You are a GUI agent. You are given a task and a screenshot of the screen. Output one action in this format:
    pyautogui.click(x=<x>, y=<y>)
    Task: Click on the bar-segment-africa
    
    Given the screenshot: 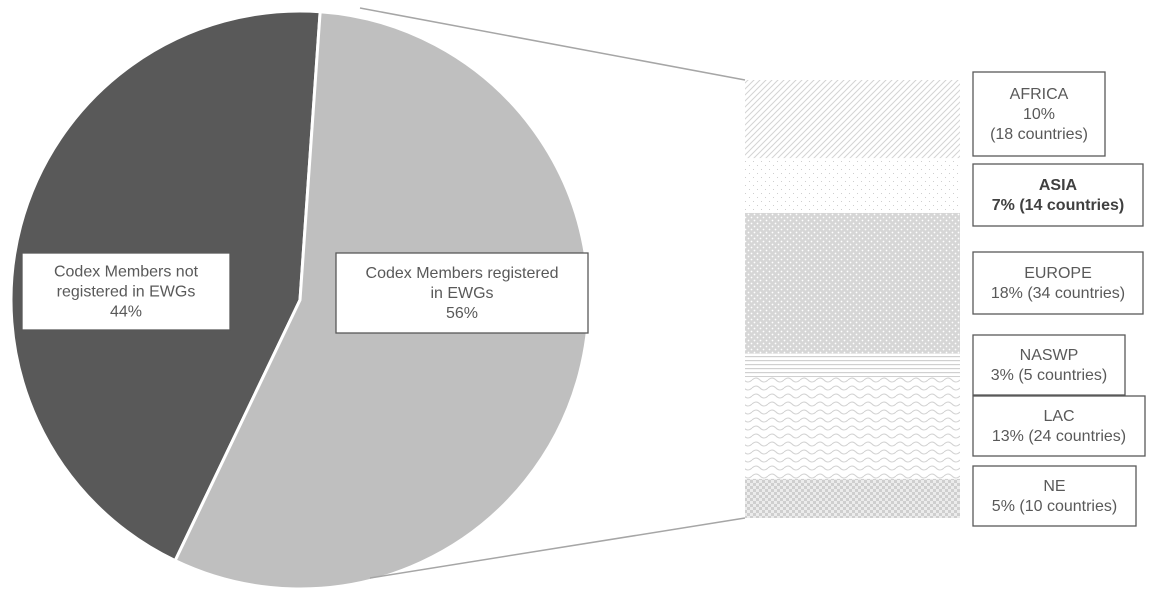 What is the action you would take?
    pyautogui.click(x=852, y=119)
    